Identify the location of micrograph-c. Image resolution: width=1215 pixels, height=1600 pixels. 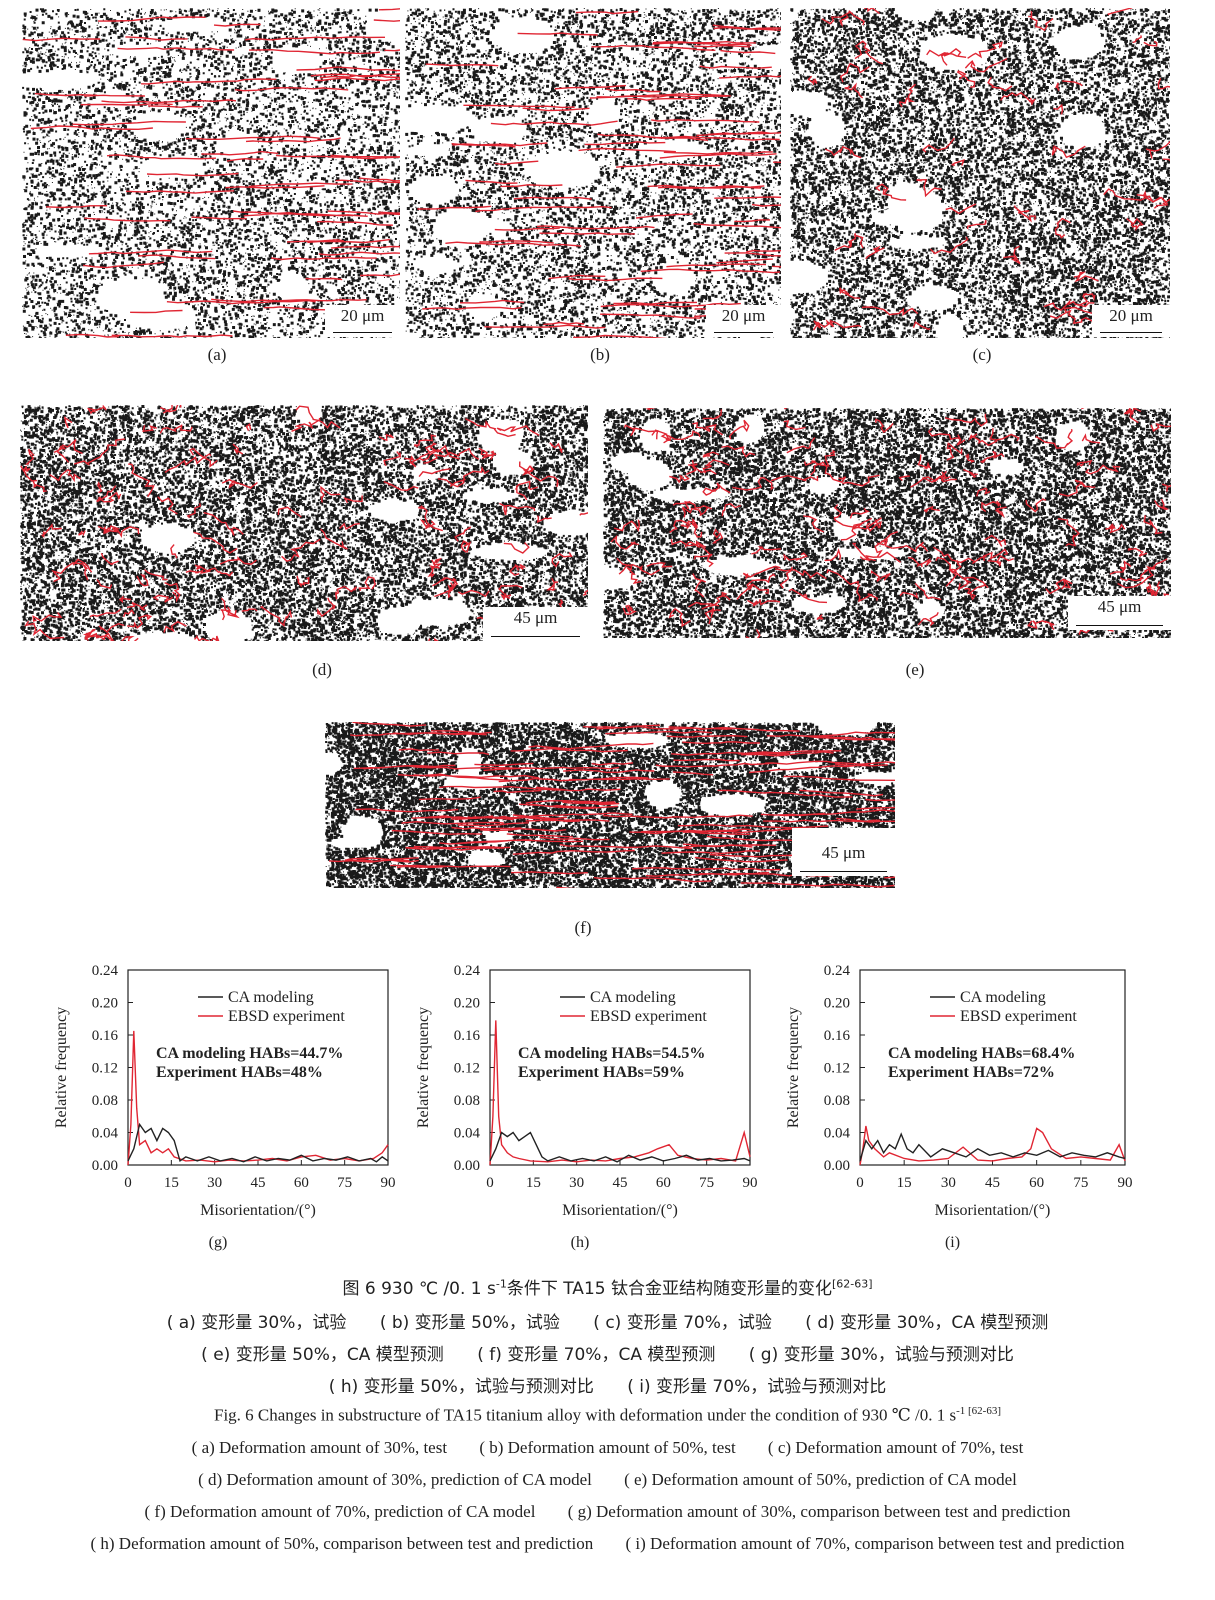
(980, 173).